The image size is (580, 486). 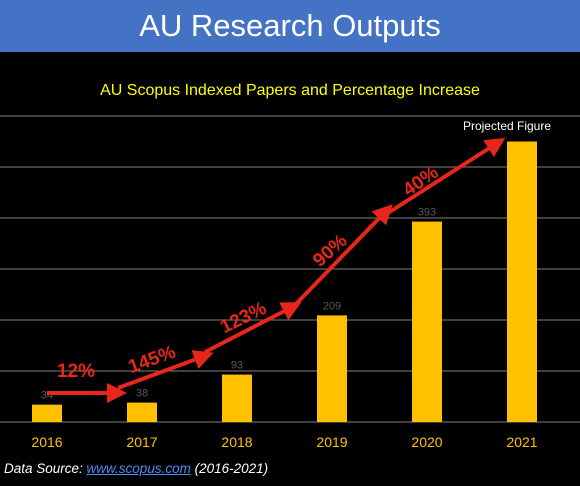 I want to click on x-axis-labels: 2016 2017 2018 2019 2020 2021, so click(x=284, y=442).